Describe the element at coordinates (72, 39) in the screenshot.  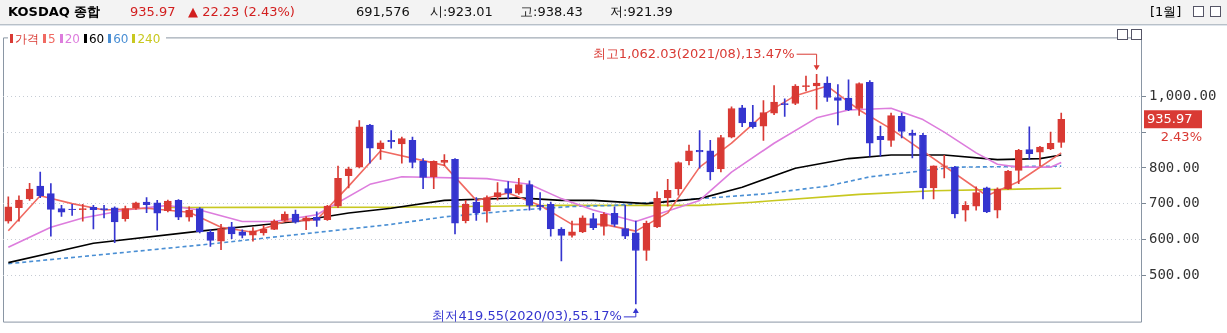
I see `legend-label: 20` at that location.